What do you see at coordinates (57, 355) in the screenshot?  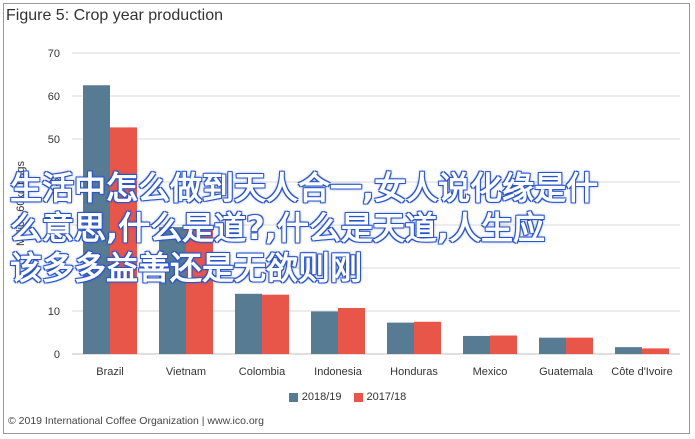 I see `y-tick-label: 0` at bounding box center [57, 355].